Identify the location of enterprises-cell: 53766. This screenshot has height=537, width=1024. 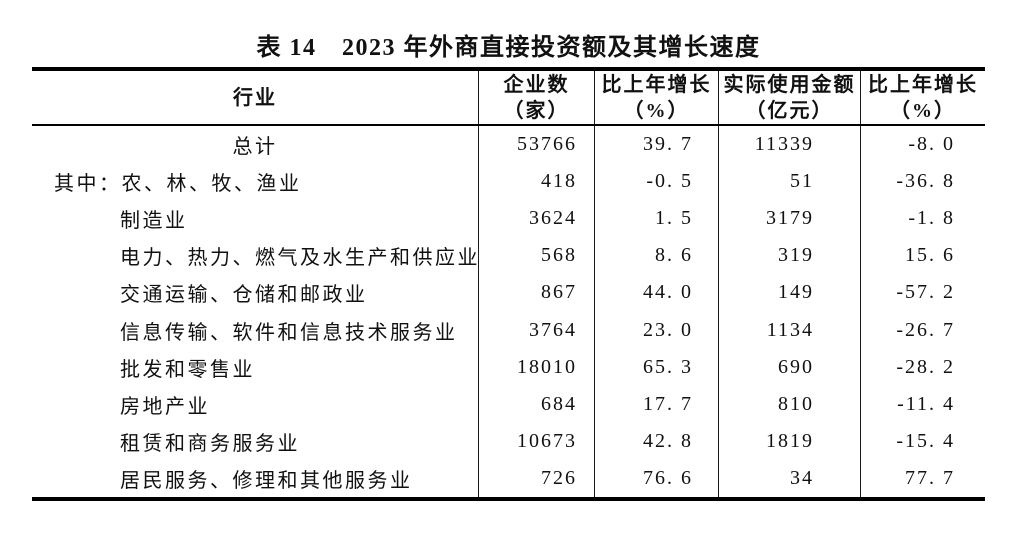
(536, 145).